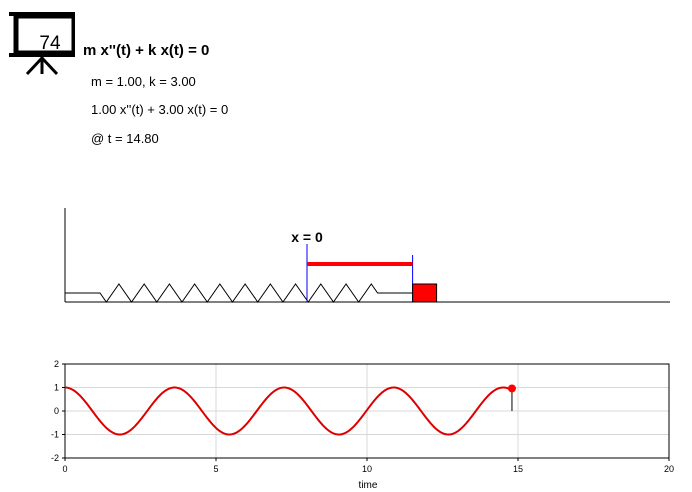 The image size is (692, 492). I want to click on parameters-text: m = 1.00, k = 3.00, so click(143, 81).